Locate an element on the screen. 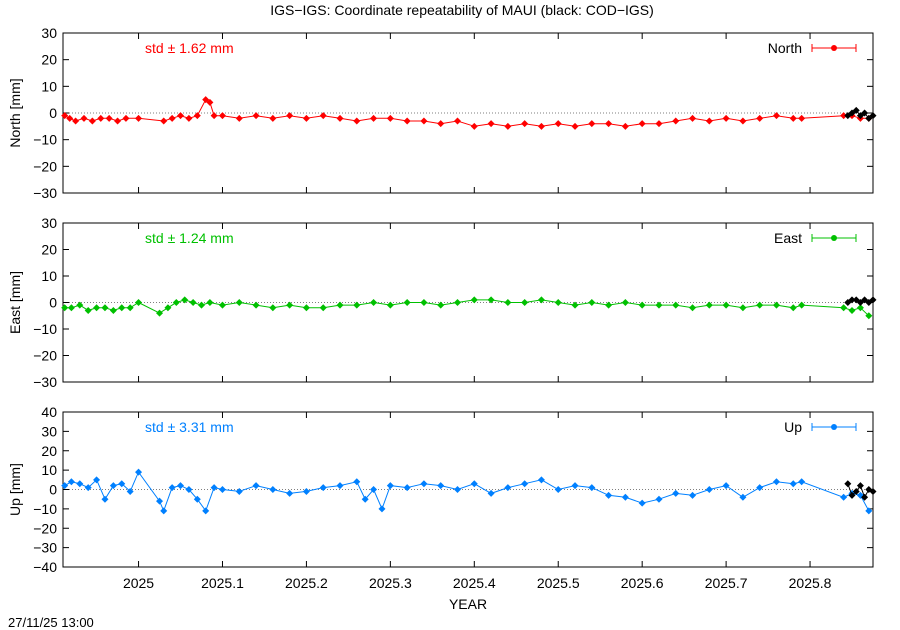 The height and width of the screenshot is (630, 900). series-east is located at coordinates (467, 308).